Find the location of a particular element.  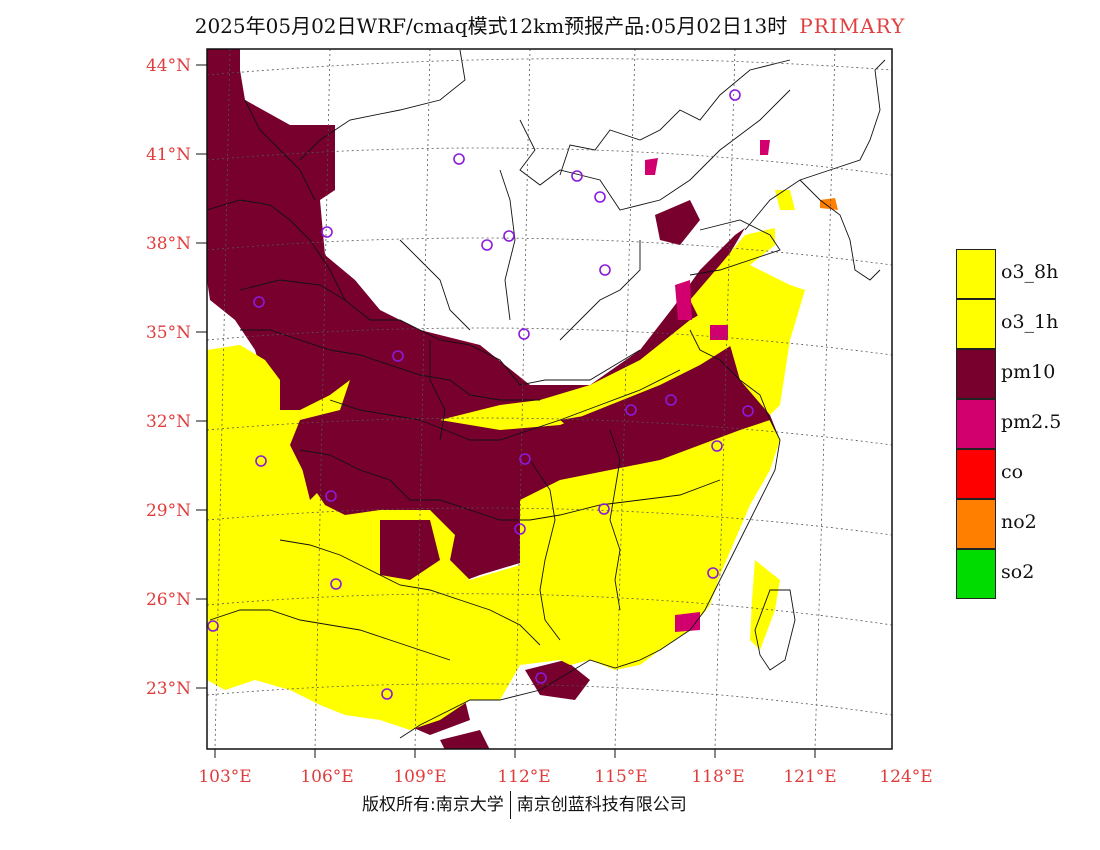

legend-label: pm2.5 is located at coordinates (1031, 422).